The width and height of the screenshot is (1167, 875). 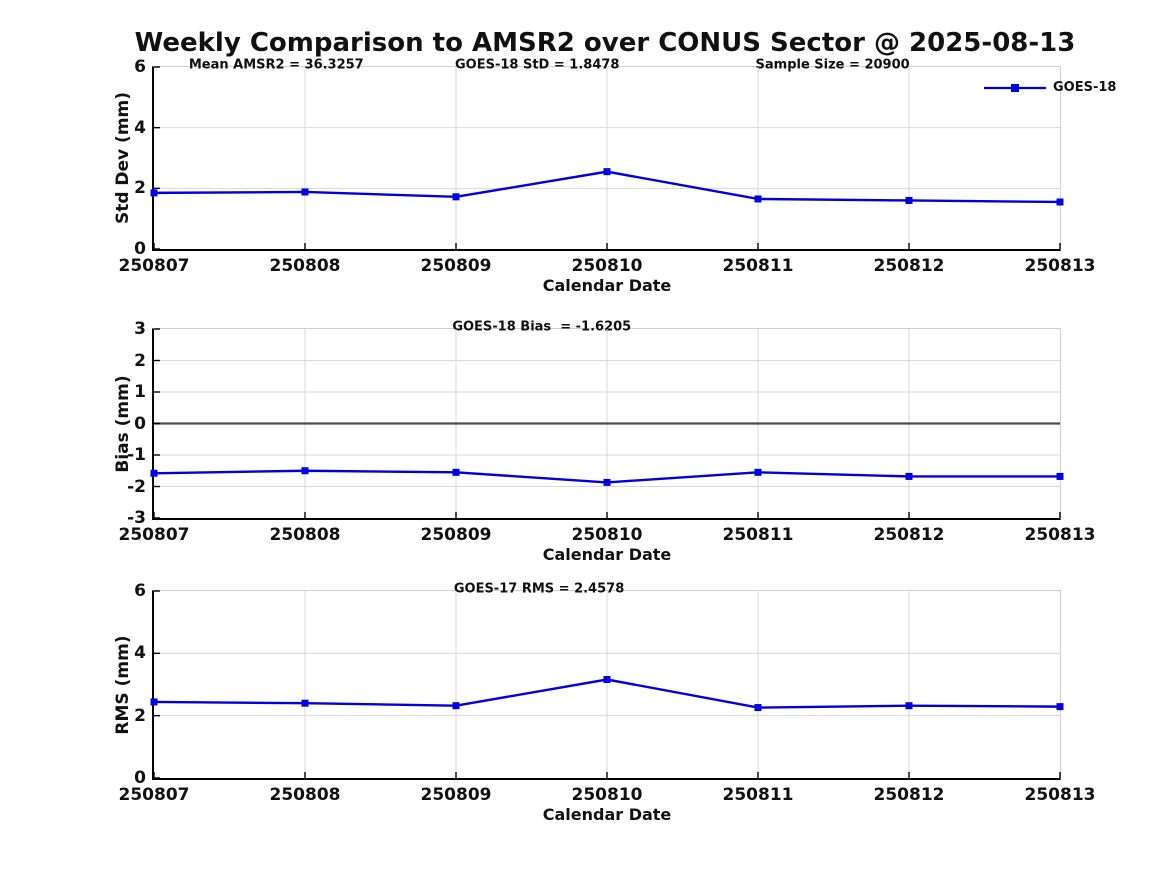 What do you see at coordinates (276, 65) in the screenshot?
I see `annotation-mean-amsr2: Mean AMSR2 = 36.3257` at bounding box center [276, 65].